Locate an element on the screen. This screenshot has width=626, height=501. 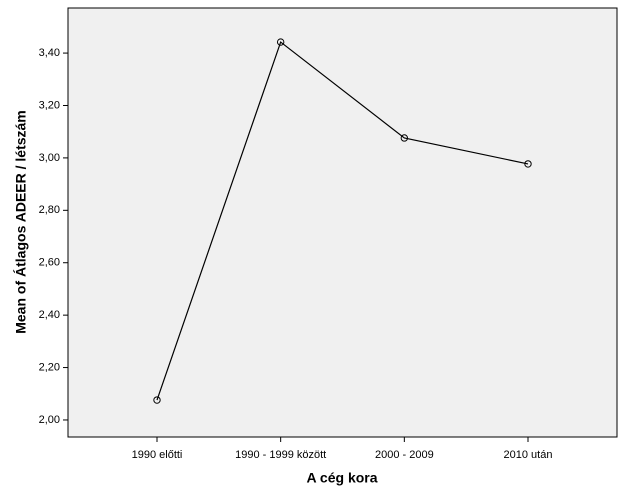
x-axis-title: A cég kora is located at coordinates (341, 478).